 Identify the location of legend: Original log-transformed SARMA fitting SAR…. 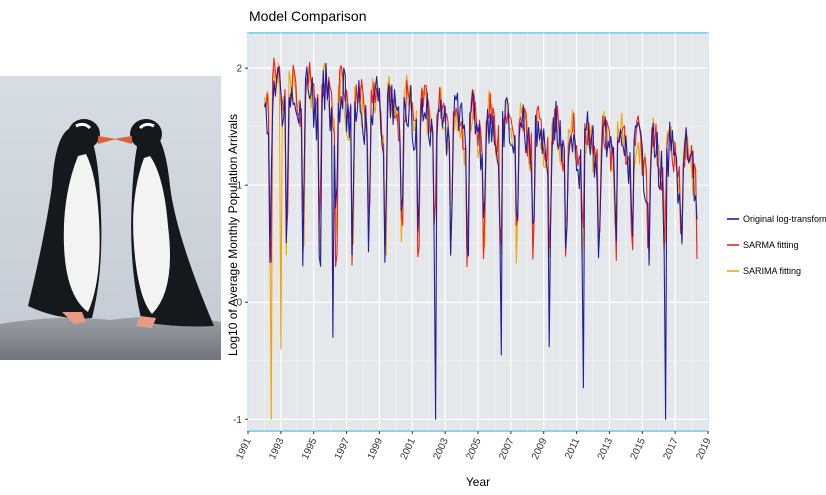
(775, 244).